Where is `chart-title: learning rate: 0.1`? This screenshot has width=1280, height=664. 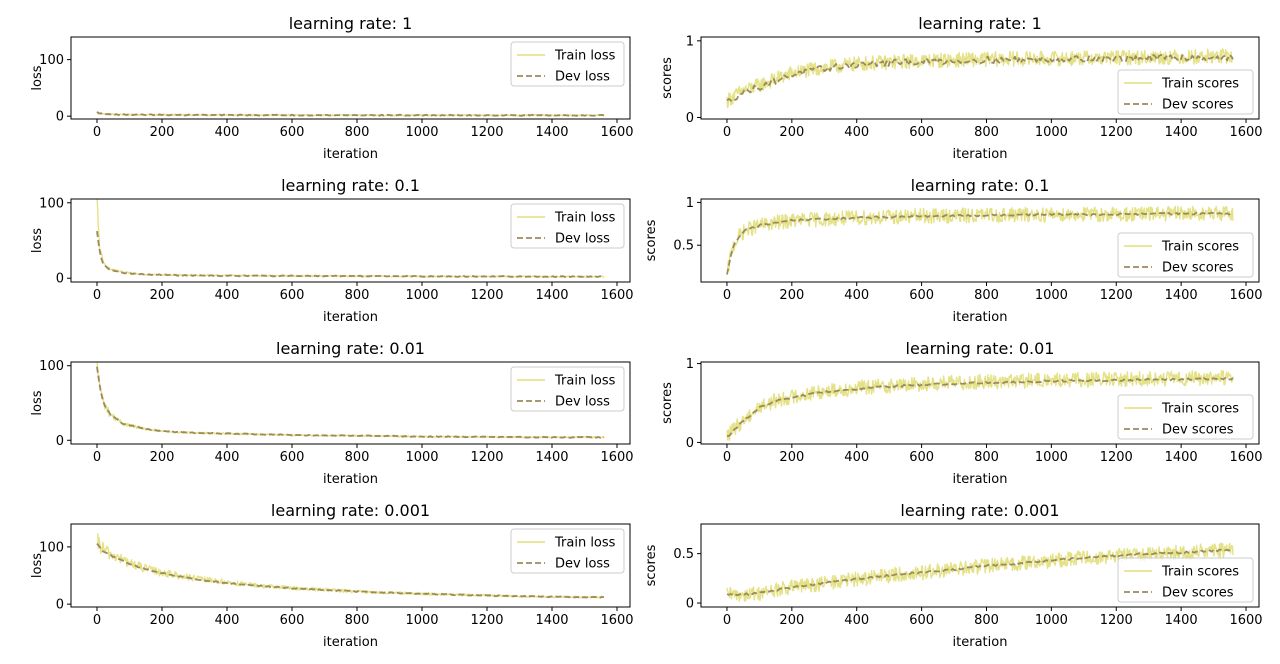 chart-title: learning rate: 0.1 is located at coordinates (350, 185).